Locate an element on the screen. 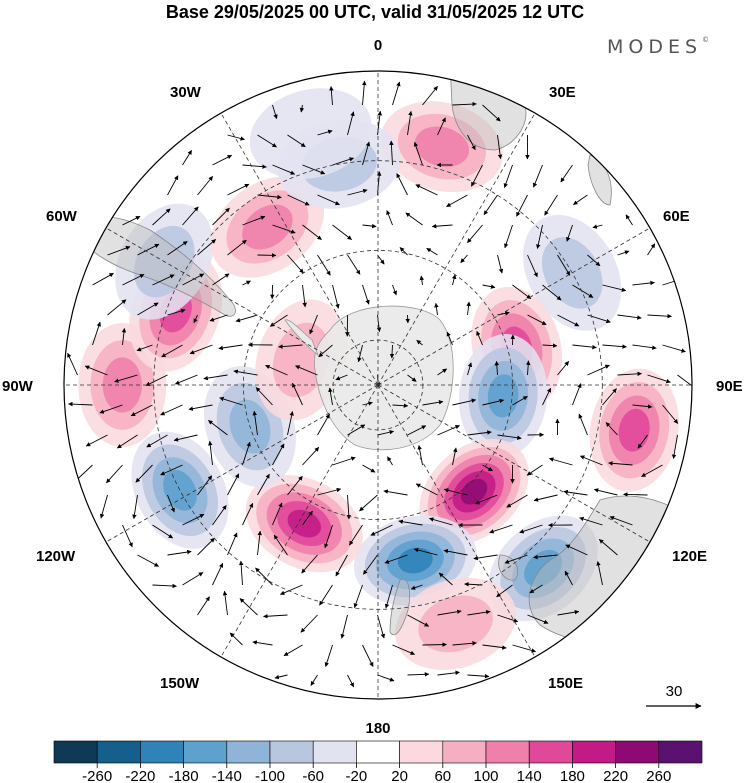 This screenshot has height=783, width=750. lon-label-0: 0 is located at coordinates (378, 45).